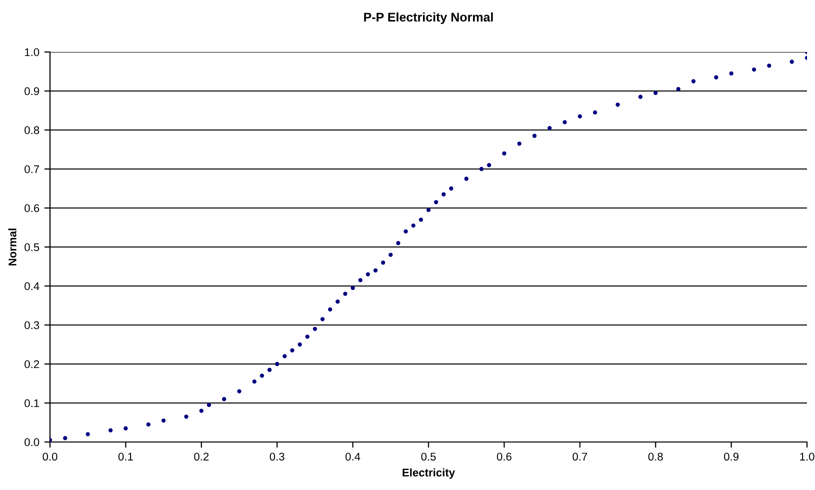 The image size is (815, 490). What do you see at coordinates (428, 456) in the screenshot?
I see `x-tick-label: 0.5` at bounding box center [428, 456].